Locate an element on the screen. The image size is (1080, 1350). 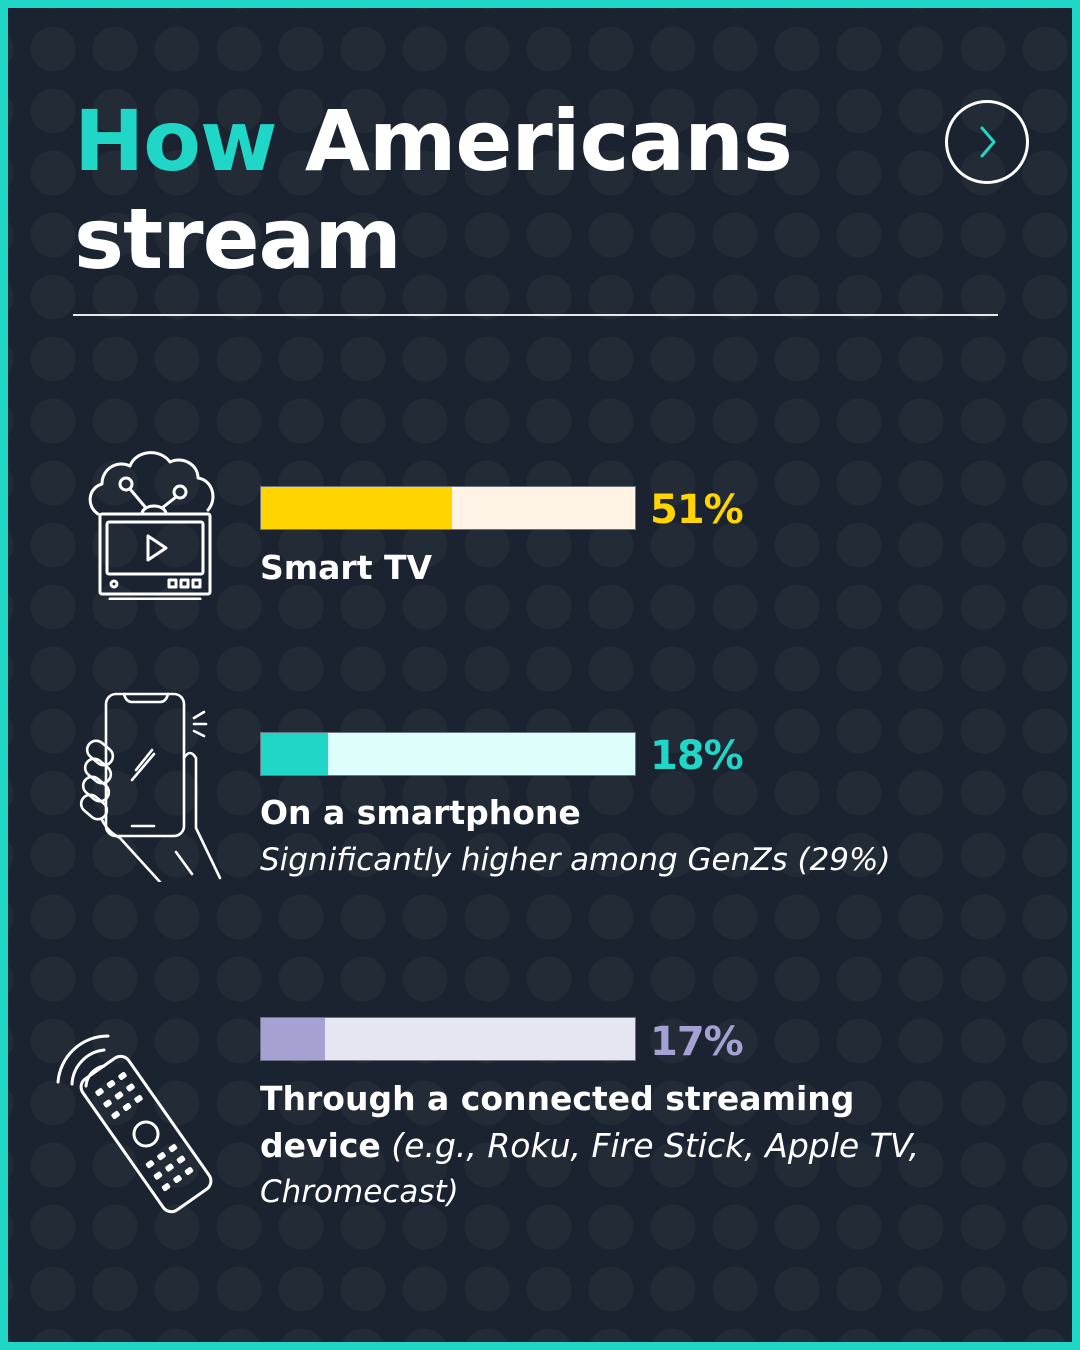
note-smartphone-genz: Significantly higher among GenZs (29%) is located at coordinates (575, 860).